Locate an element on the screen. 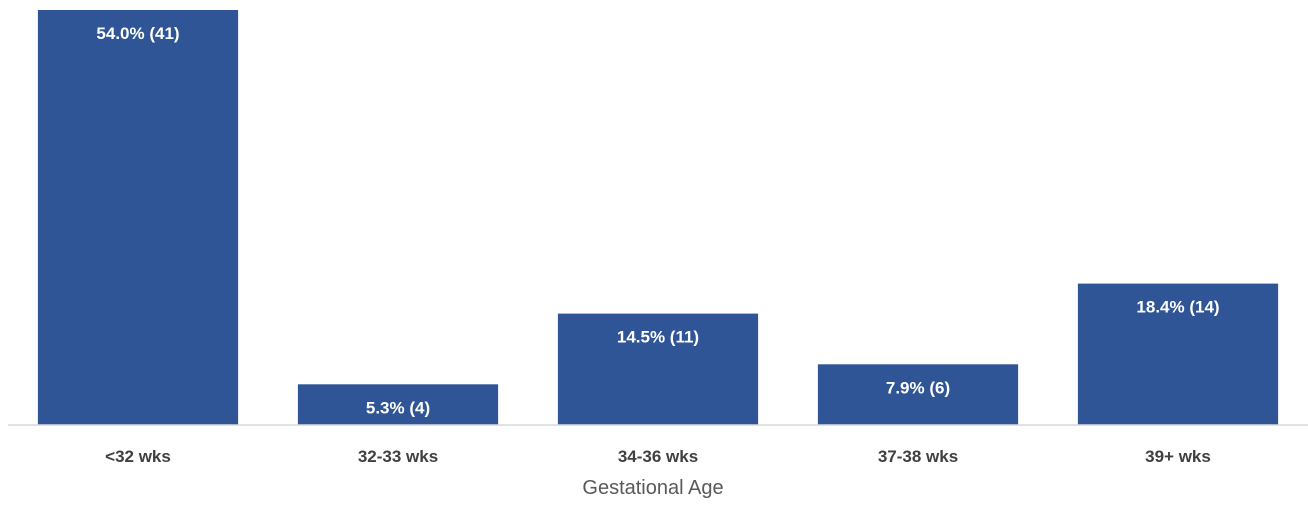 The width and height of the screenshot is (1308, 508). category-label-4: 39+ wks is located at coordinates (1178, 456).